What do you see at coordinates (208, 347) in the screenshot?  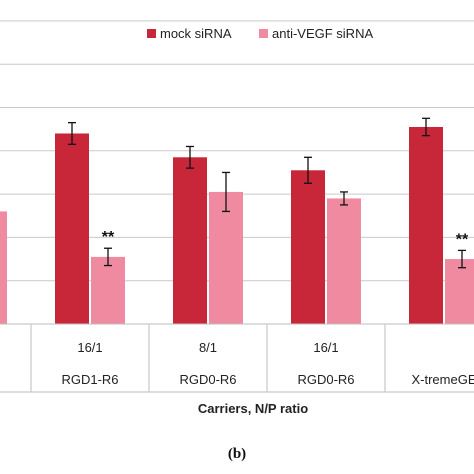 I see `tick-label-ratio: 8/1` at bounding box center [208, 347].